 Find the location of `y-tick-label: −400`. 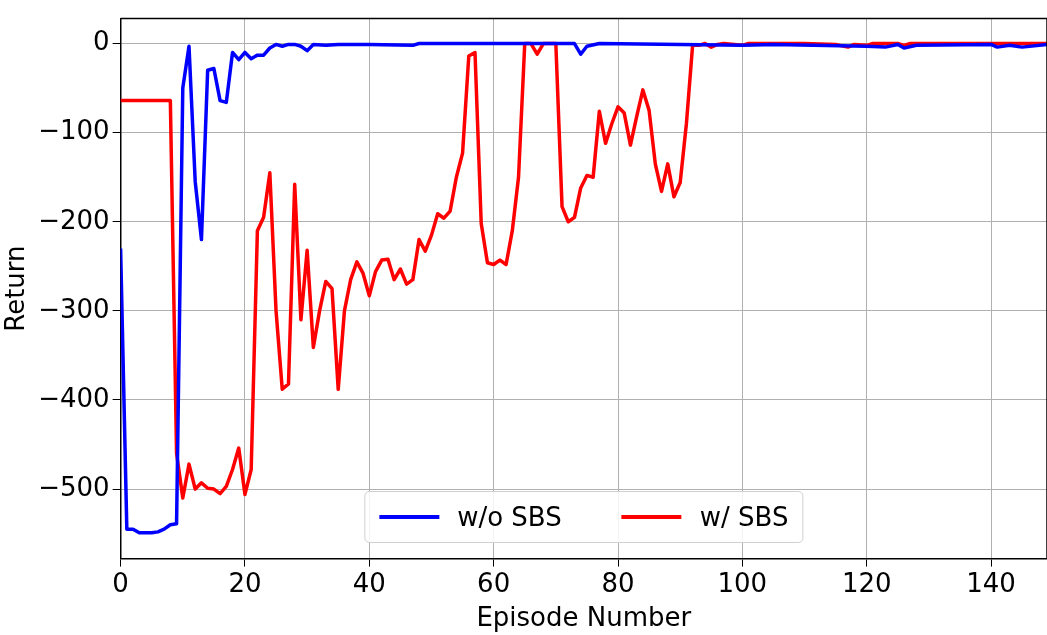

y-tick-label: −400 is located at coordinates (74, 397).